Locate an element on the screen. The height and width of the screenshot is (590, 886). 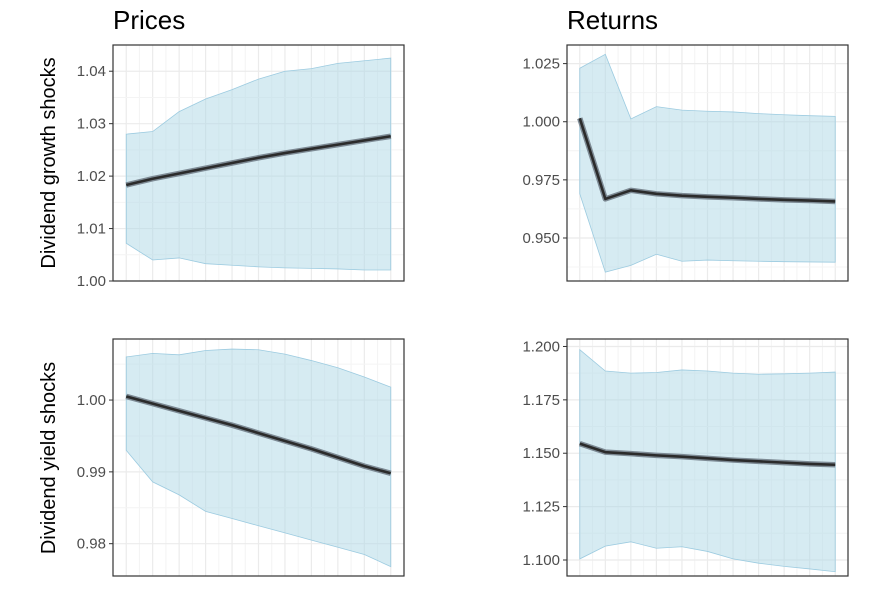
y-tick-label: 1.150 is located at coordinates (541, 453).